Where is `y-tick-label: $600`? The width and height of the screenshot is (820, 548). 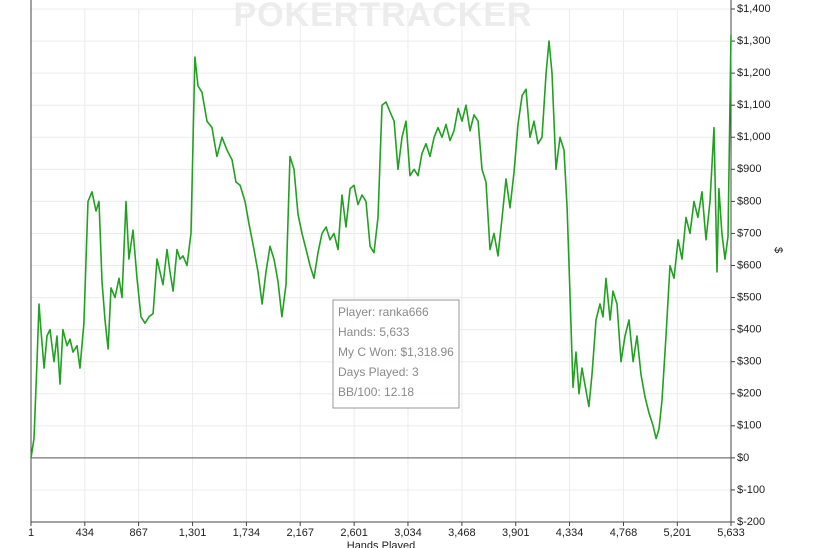 y-tick-label: $600 is located at coordinates (749, 265).